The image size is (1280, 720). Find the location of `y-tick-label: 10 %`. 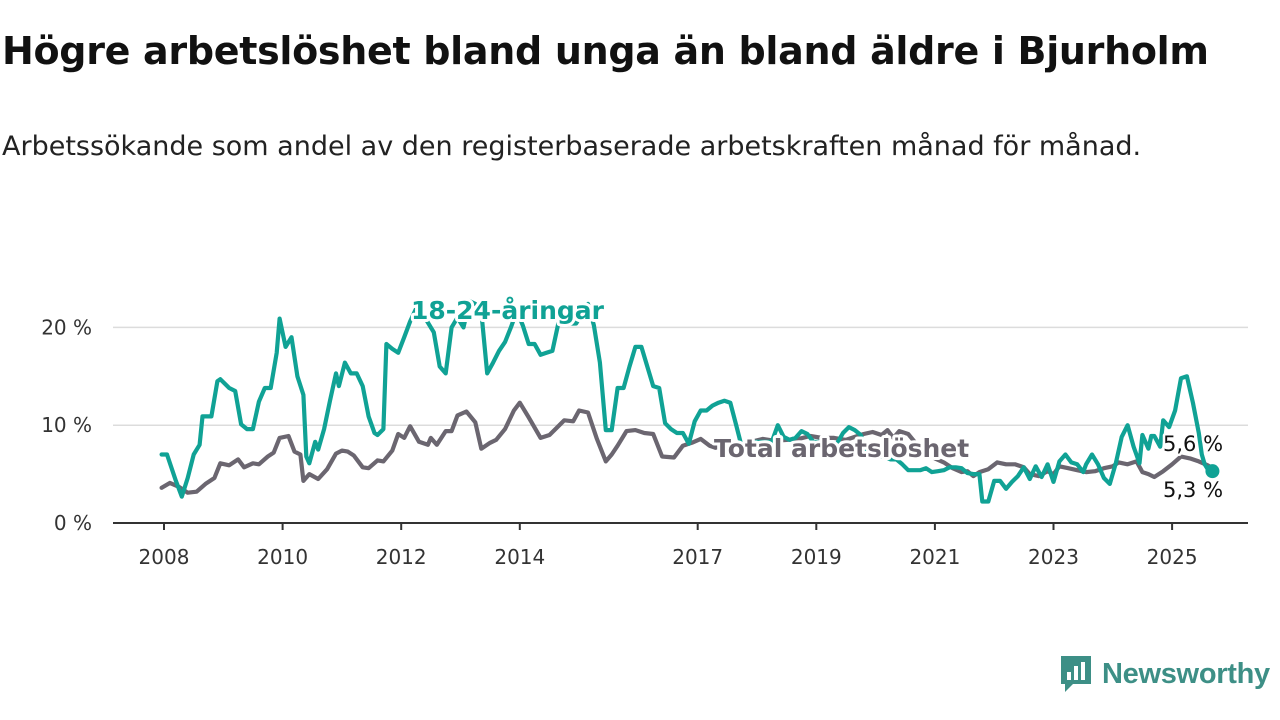

y-tick-label: 10 % is located at coordinates (66, 425).